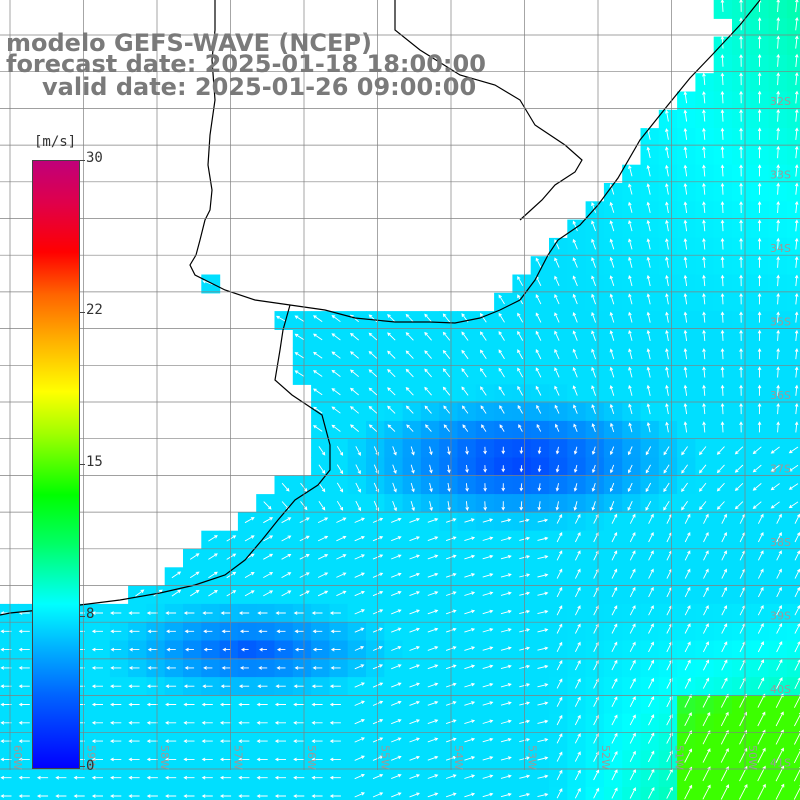 The image size is (800, 800). What do you see at coordinates (94, 310) in the screenshot?
I see `colorbar-tick-22: 22` at bounding box center [94, 310].